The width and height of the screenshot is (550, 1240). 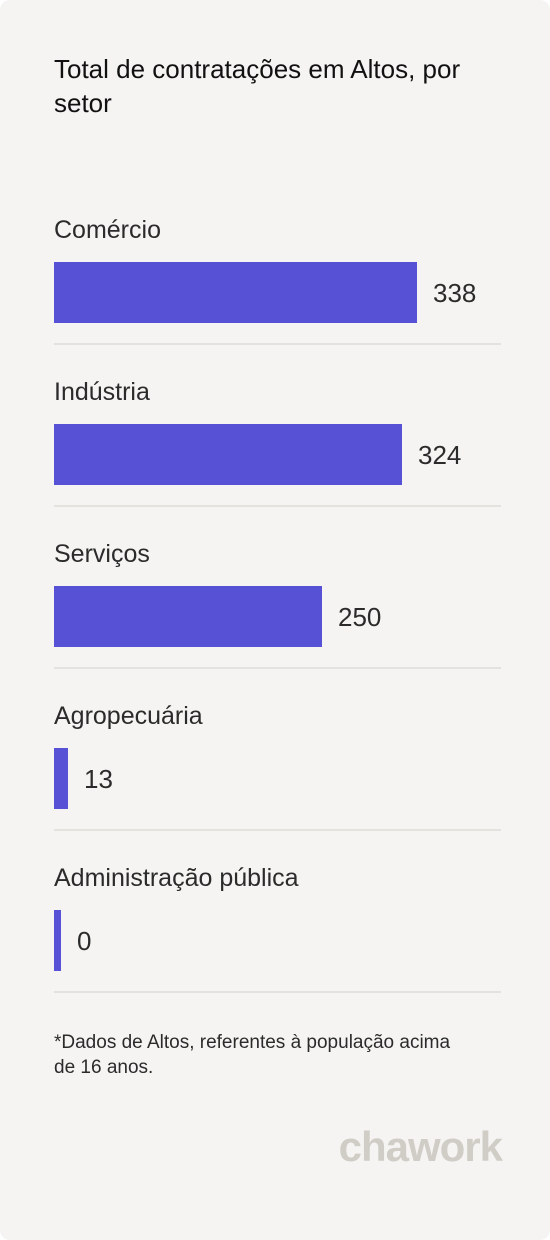 I want to click on bar-row: Comércio 338, so click(x=277, y=291).